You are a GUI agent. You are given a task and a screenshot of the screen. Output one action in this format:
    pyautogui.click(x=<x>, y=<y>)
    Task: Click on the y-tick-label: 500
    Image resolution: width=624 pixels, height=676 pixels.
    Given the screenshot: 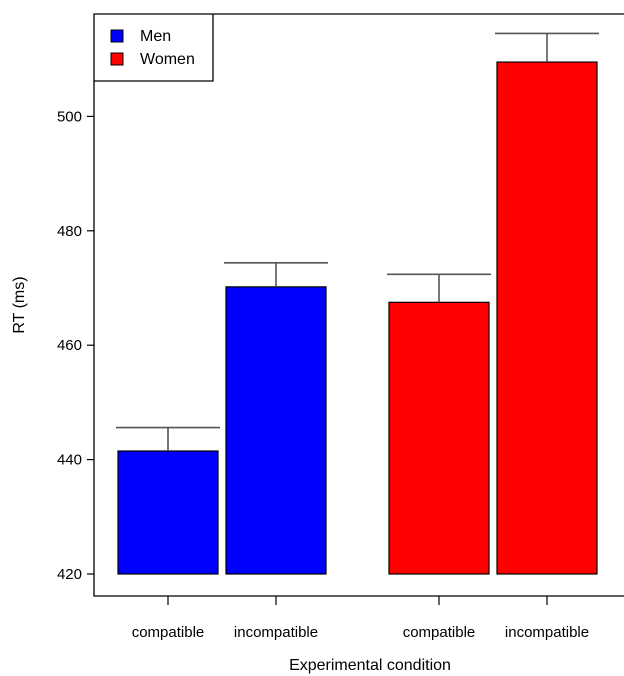 What is the action you would take?
    pyautogui.click(x=69, y=116)
    